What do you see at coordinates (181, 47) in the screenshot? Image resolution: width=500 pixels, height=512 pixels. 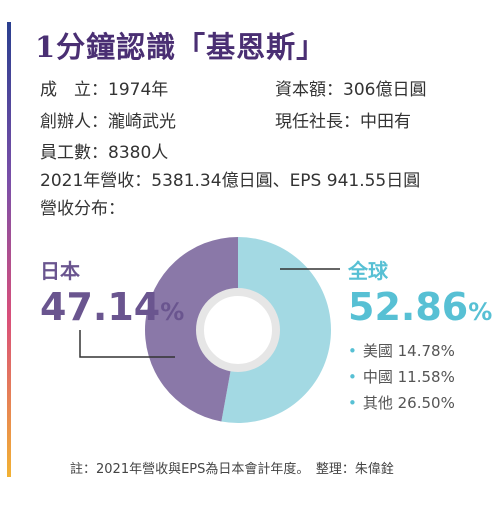 I see `page-title: 1分鐘認識「基恩斯」` at bounding box center [181, 47].